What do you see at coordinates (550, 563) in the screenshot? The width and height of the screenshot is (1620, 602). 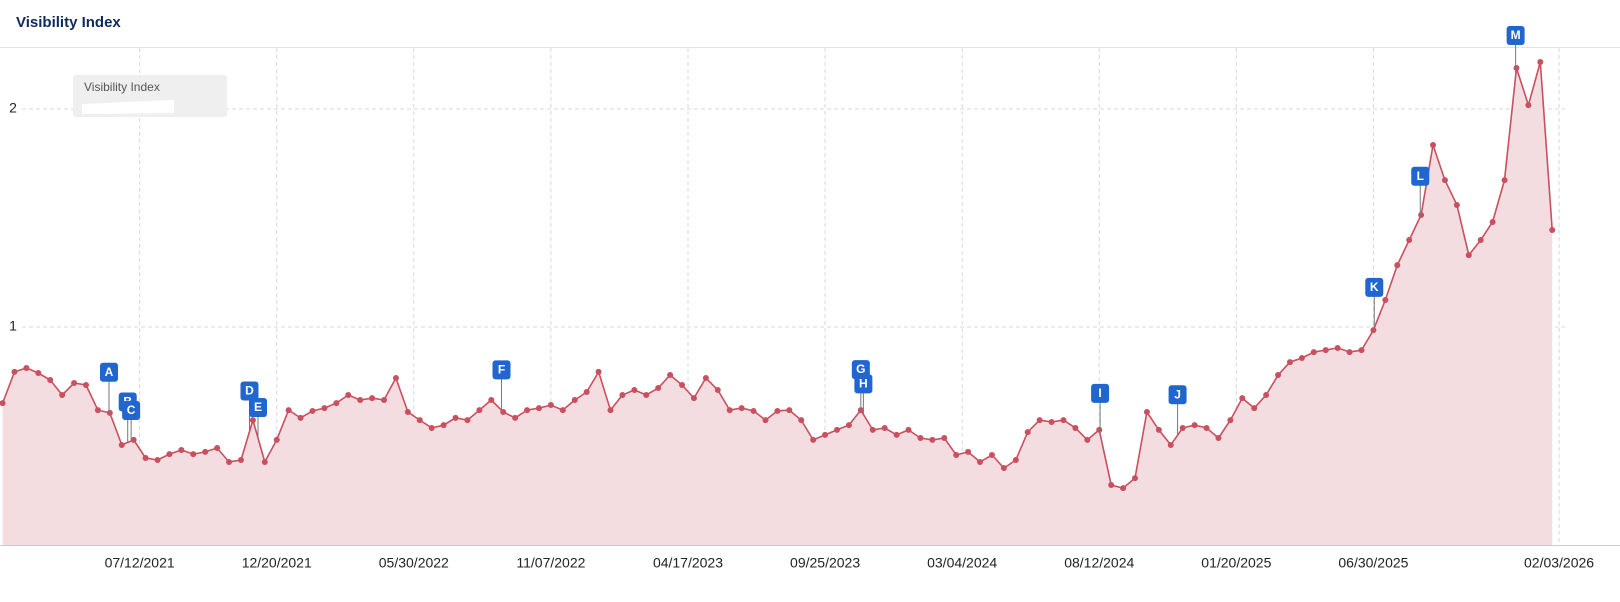 I see `x-tick-label: 11/07/2022` at bounding box center [550, 563].